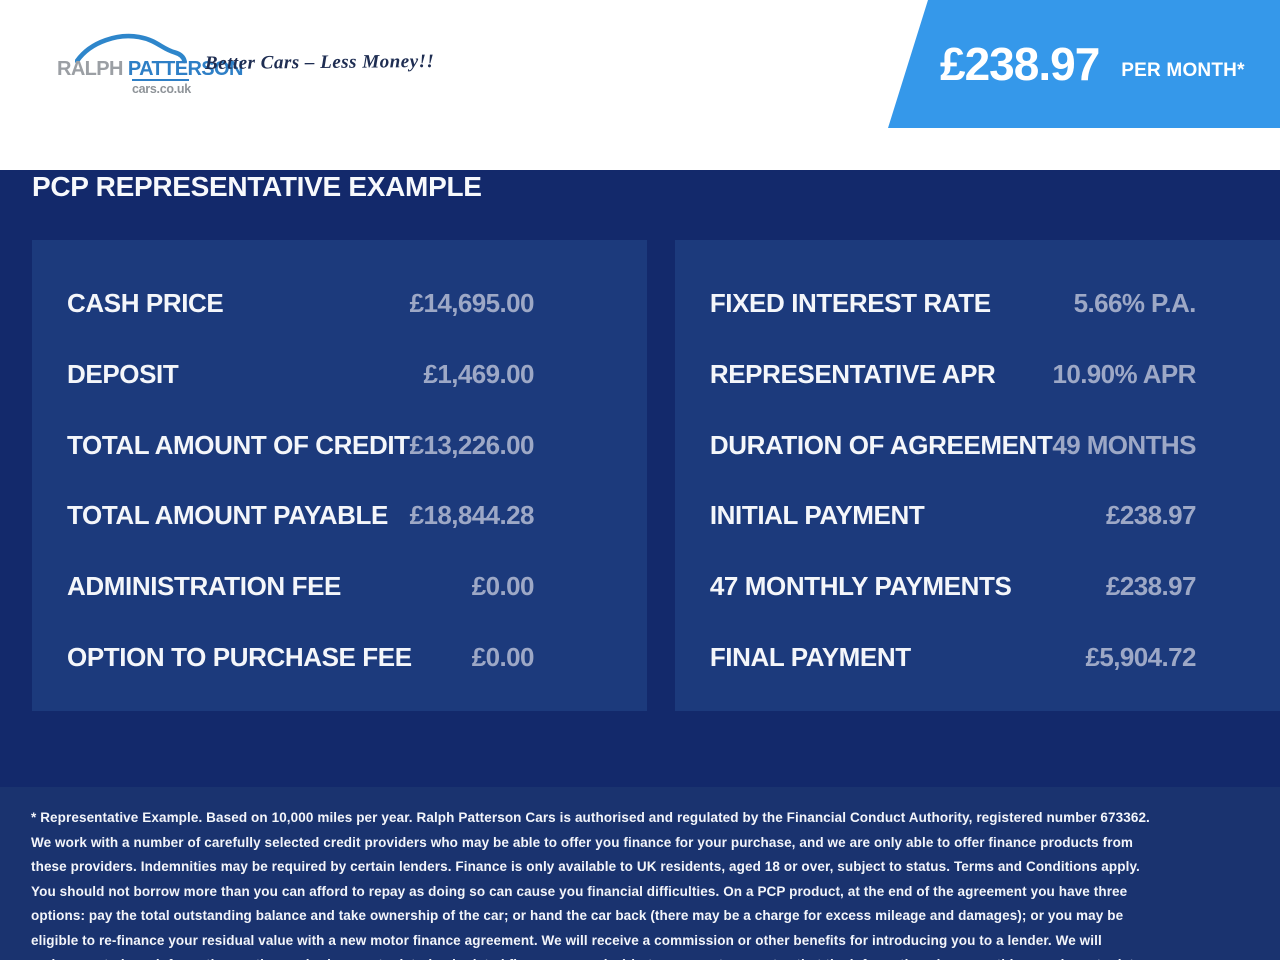  What do you see at coordinates (852, 373) in the screenshot?
I see `row-label: REPRESENTATIVE APR` at bounding box center [852, 373].